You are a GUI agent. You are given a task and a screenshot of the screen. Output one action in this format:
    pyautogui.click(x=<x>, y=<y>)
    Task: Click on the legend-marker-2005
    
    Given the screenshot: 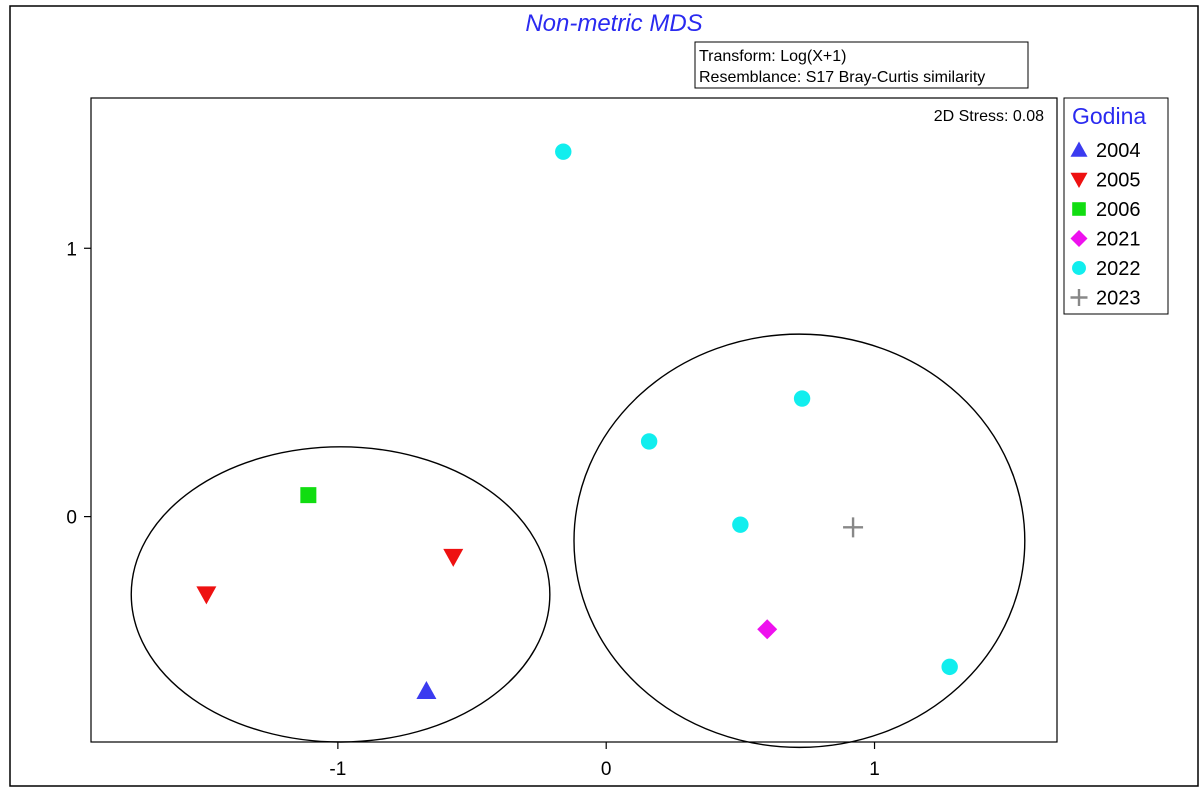 What is the action you would take?
    pyautogui.click(x=1079, y=180)
    